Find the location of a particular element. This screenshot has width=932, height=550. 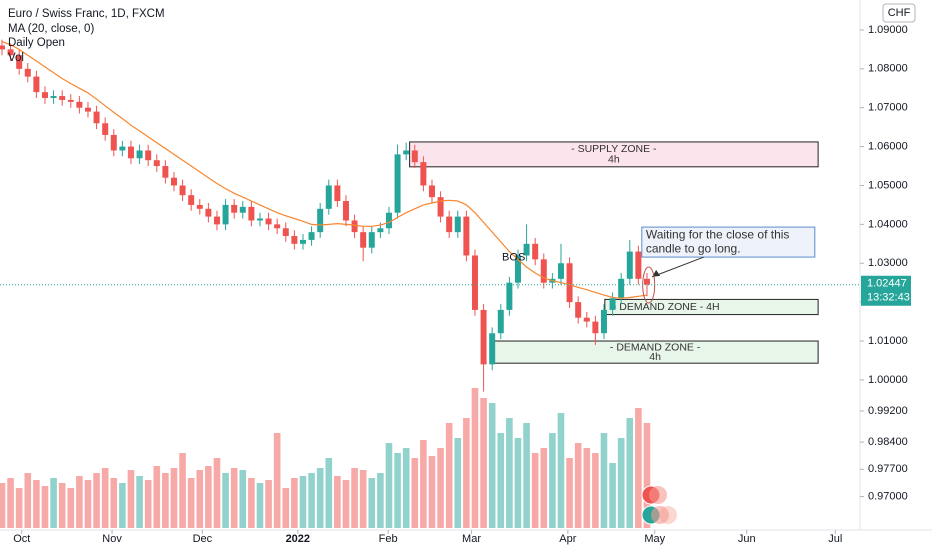

currency: CHF is located at coordinates (899, 13).